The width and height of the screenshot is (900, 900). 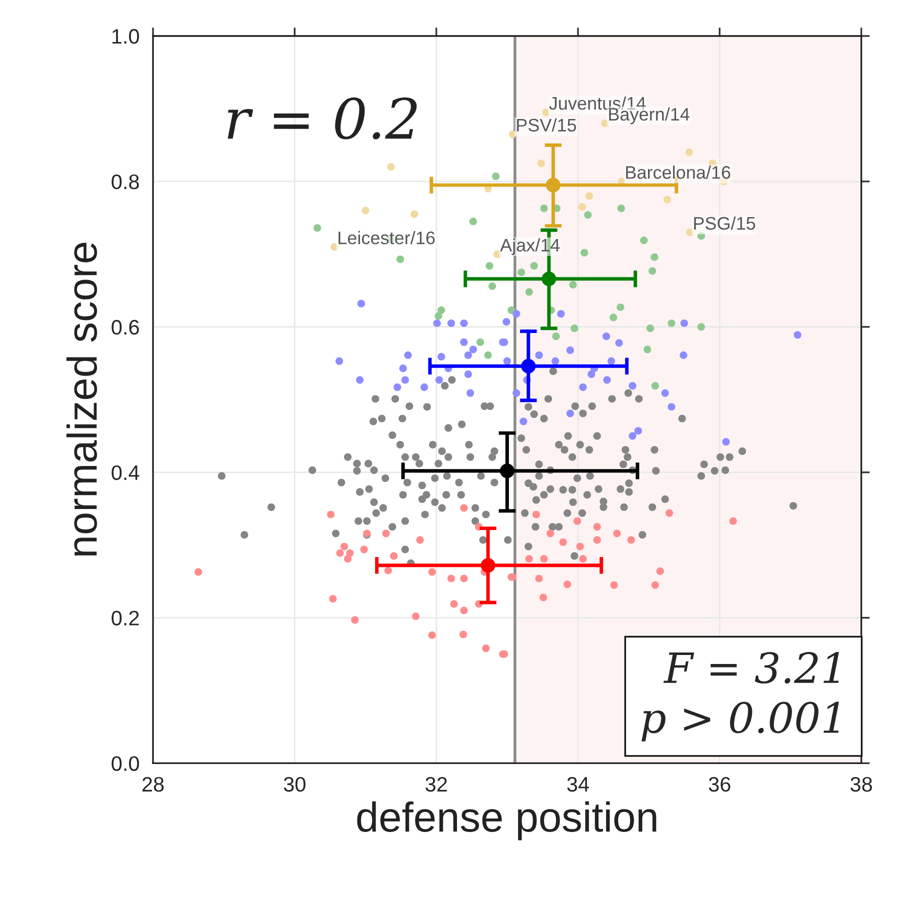 I want to click on x-tick-label: 30, so click(x=295, y=784).